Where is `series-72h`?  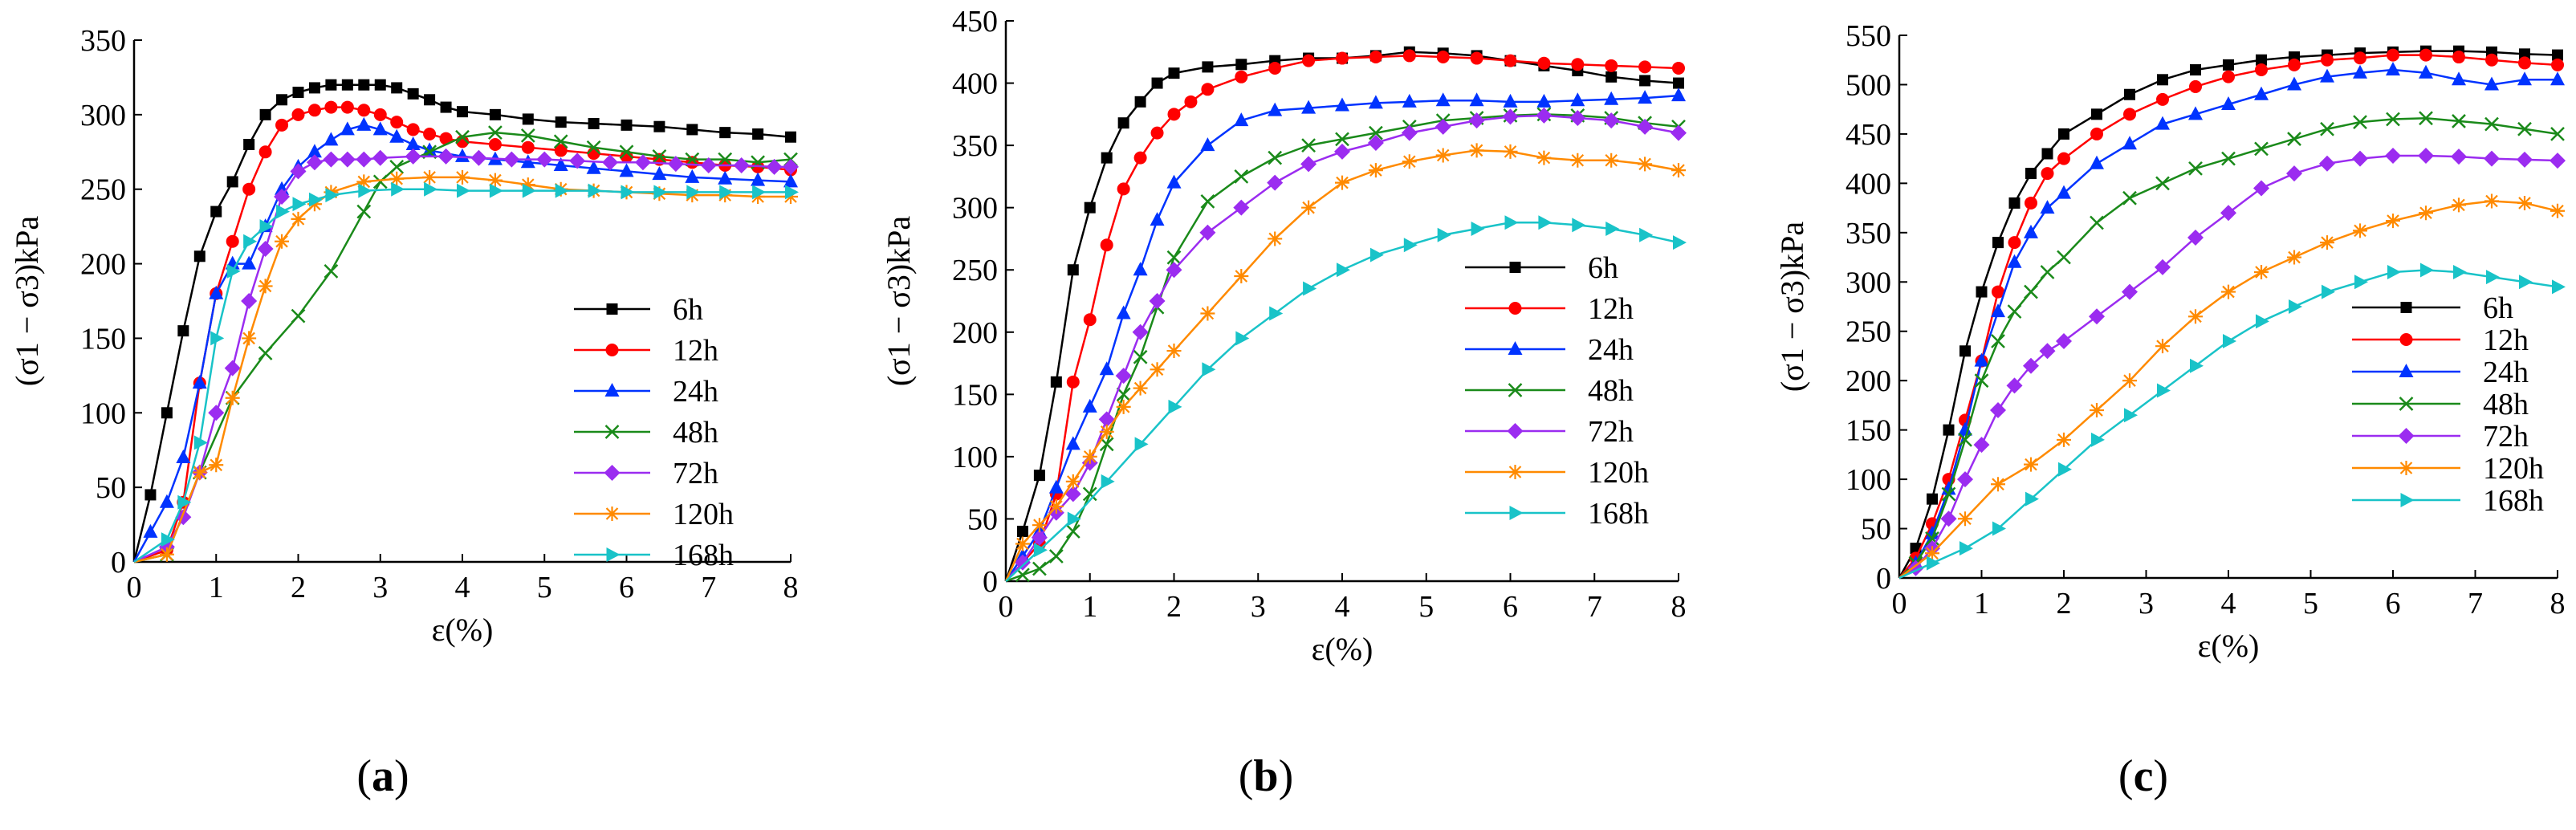
series-72h is located at coordinates (466, 356).